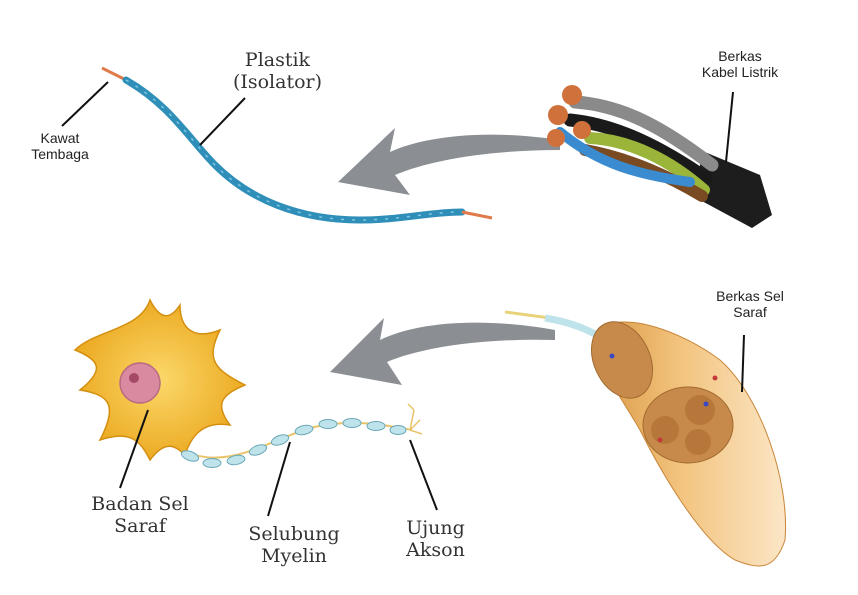  I want to click on kawat-pointer, so click(85, 104).